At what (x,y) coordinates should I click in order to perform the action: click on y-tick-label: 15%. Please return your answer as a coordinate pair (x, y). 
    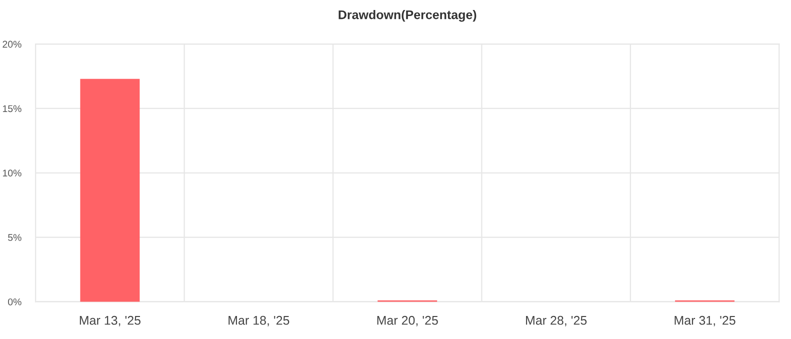
    Looking at the image, I should click on (12, 108).